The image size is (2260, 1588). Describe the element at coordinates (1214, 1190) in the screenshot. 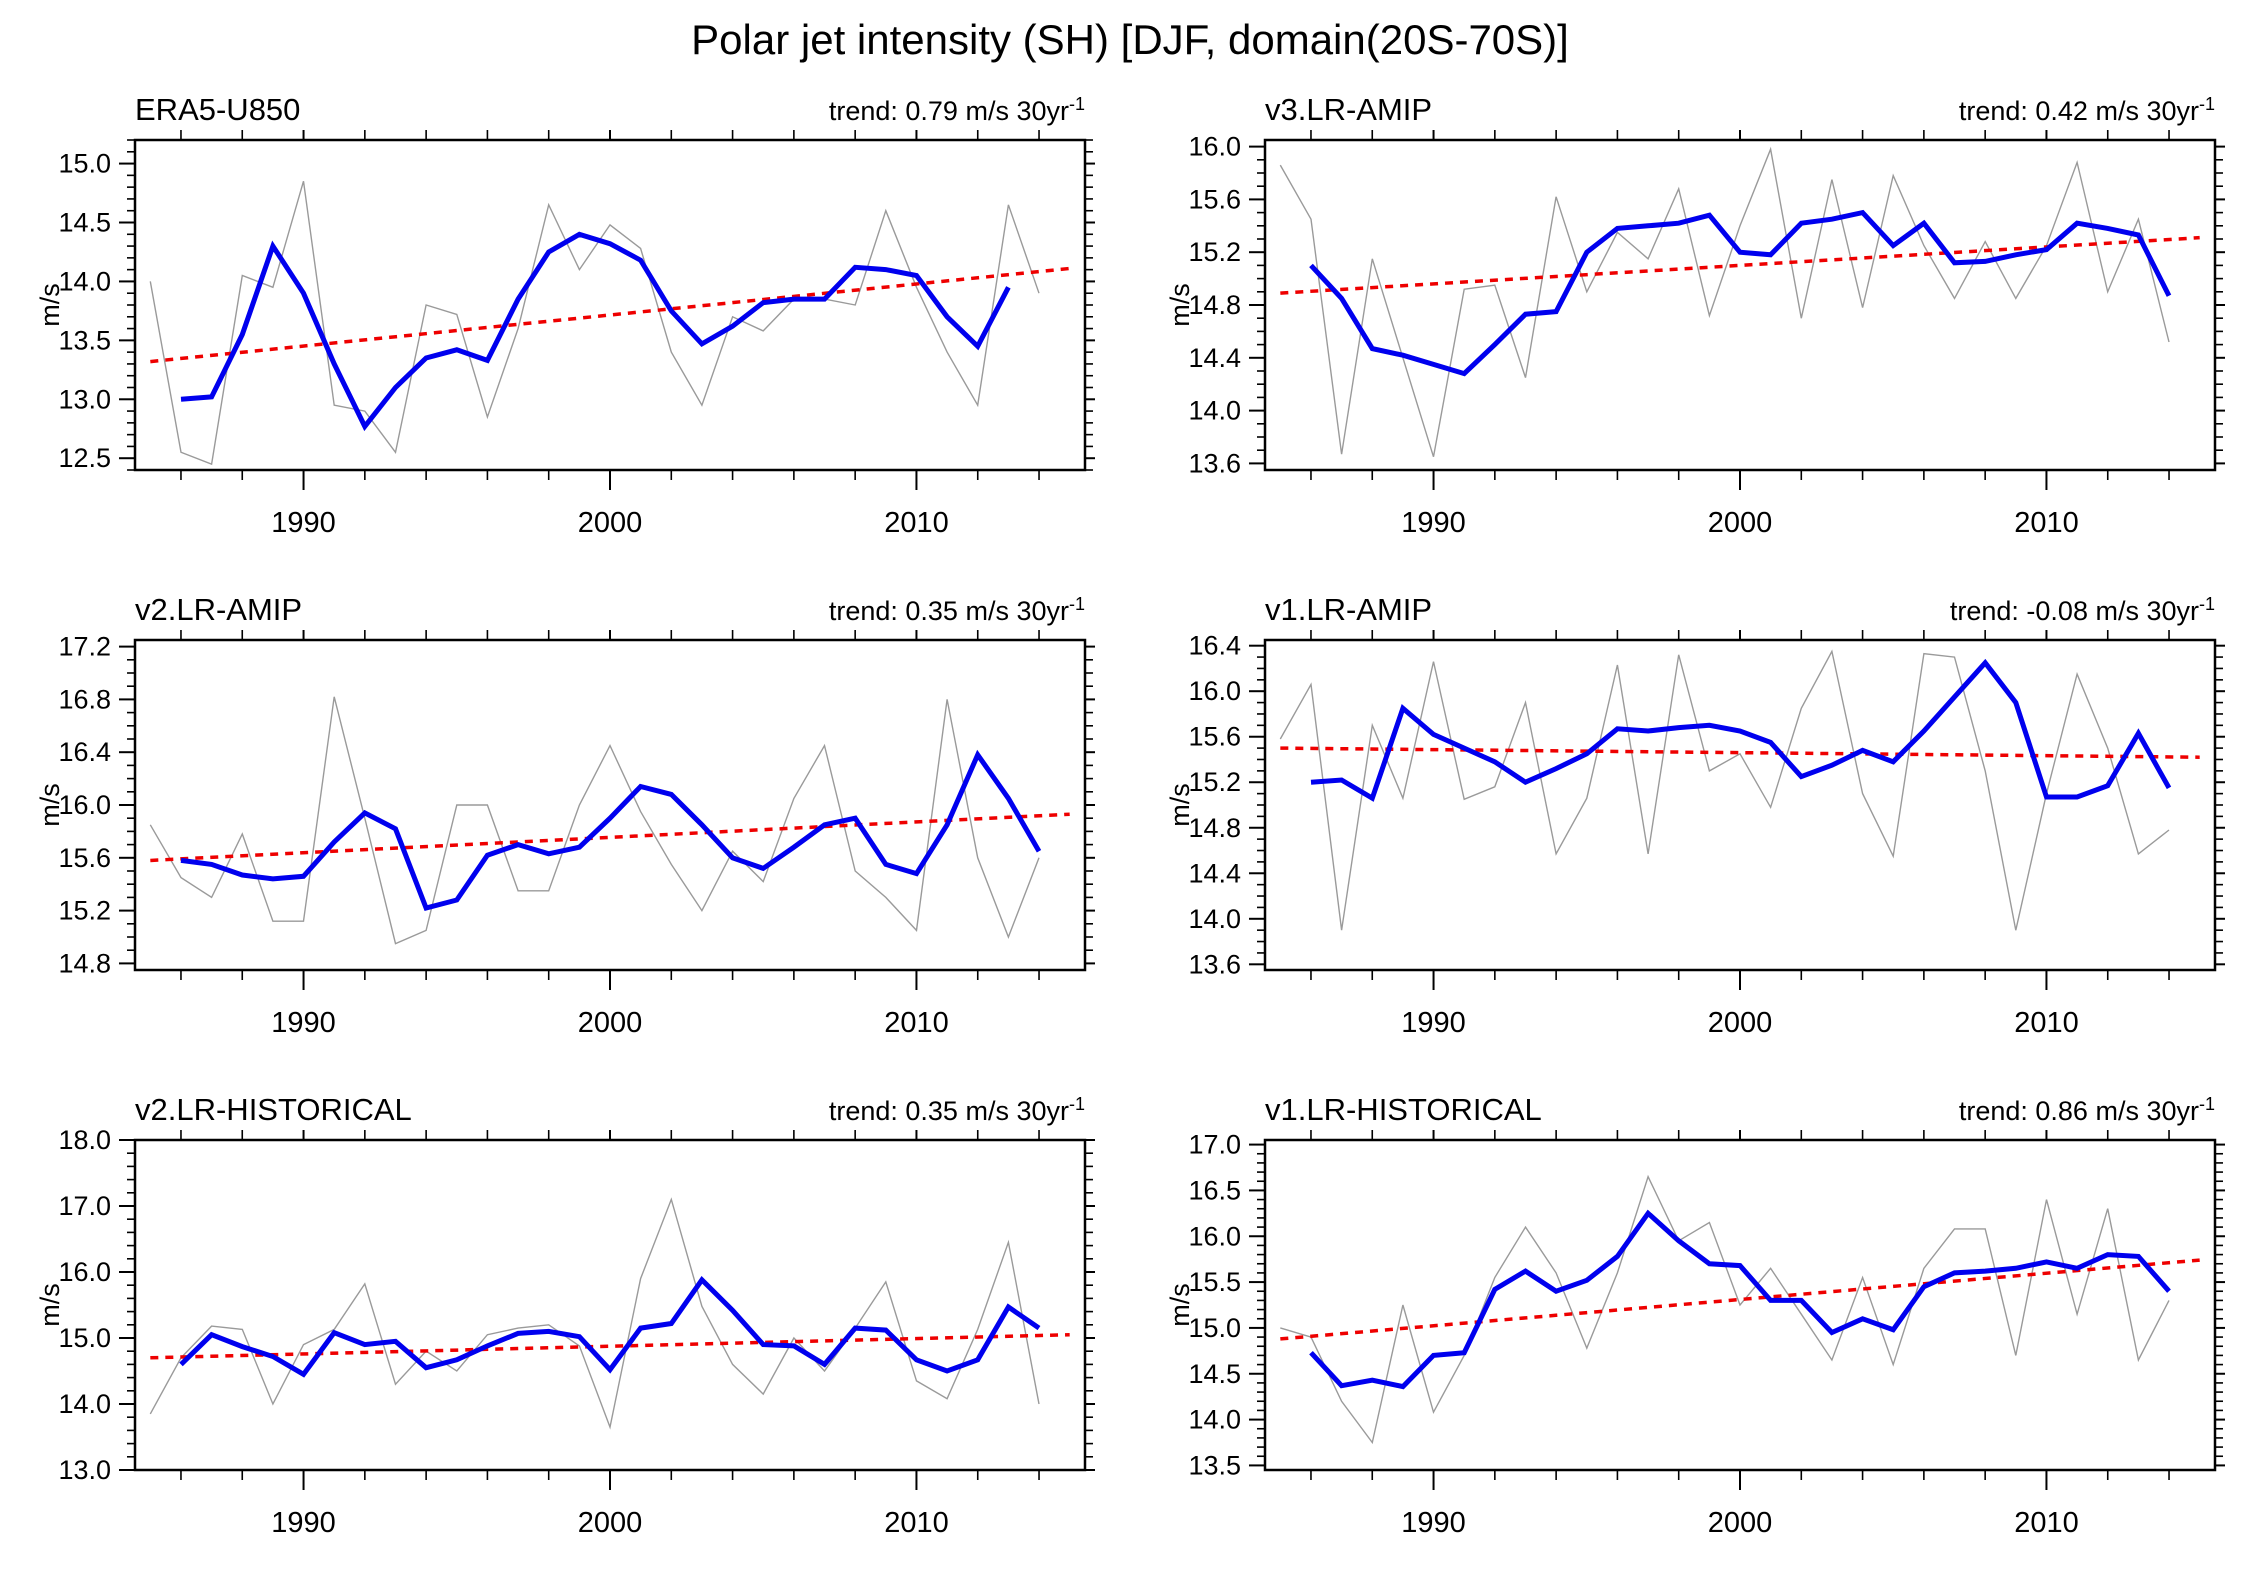

I see `svg-text: 16.5` at that location.